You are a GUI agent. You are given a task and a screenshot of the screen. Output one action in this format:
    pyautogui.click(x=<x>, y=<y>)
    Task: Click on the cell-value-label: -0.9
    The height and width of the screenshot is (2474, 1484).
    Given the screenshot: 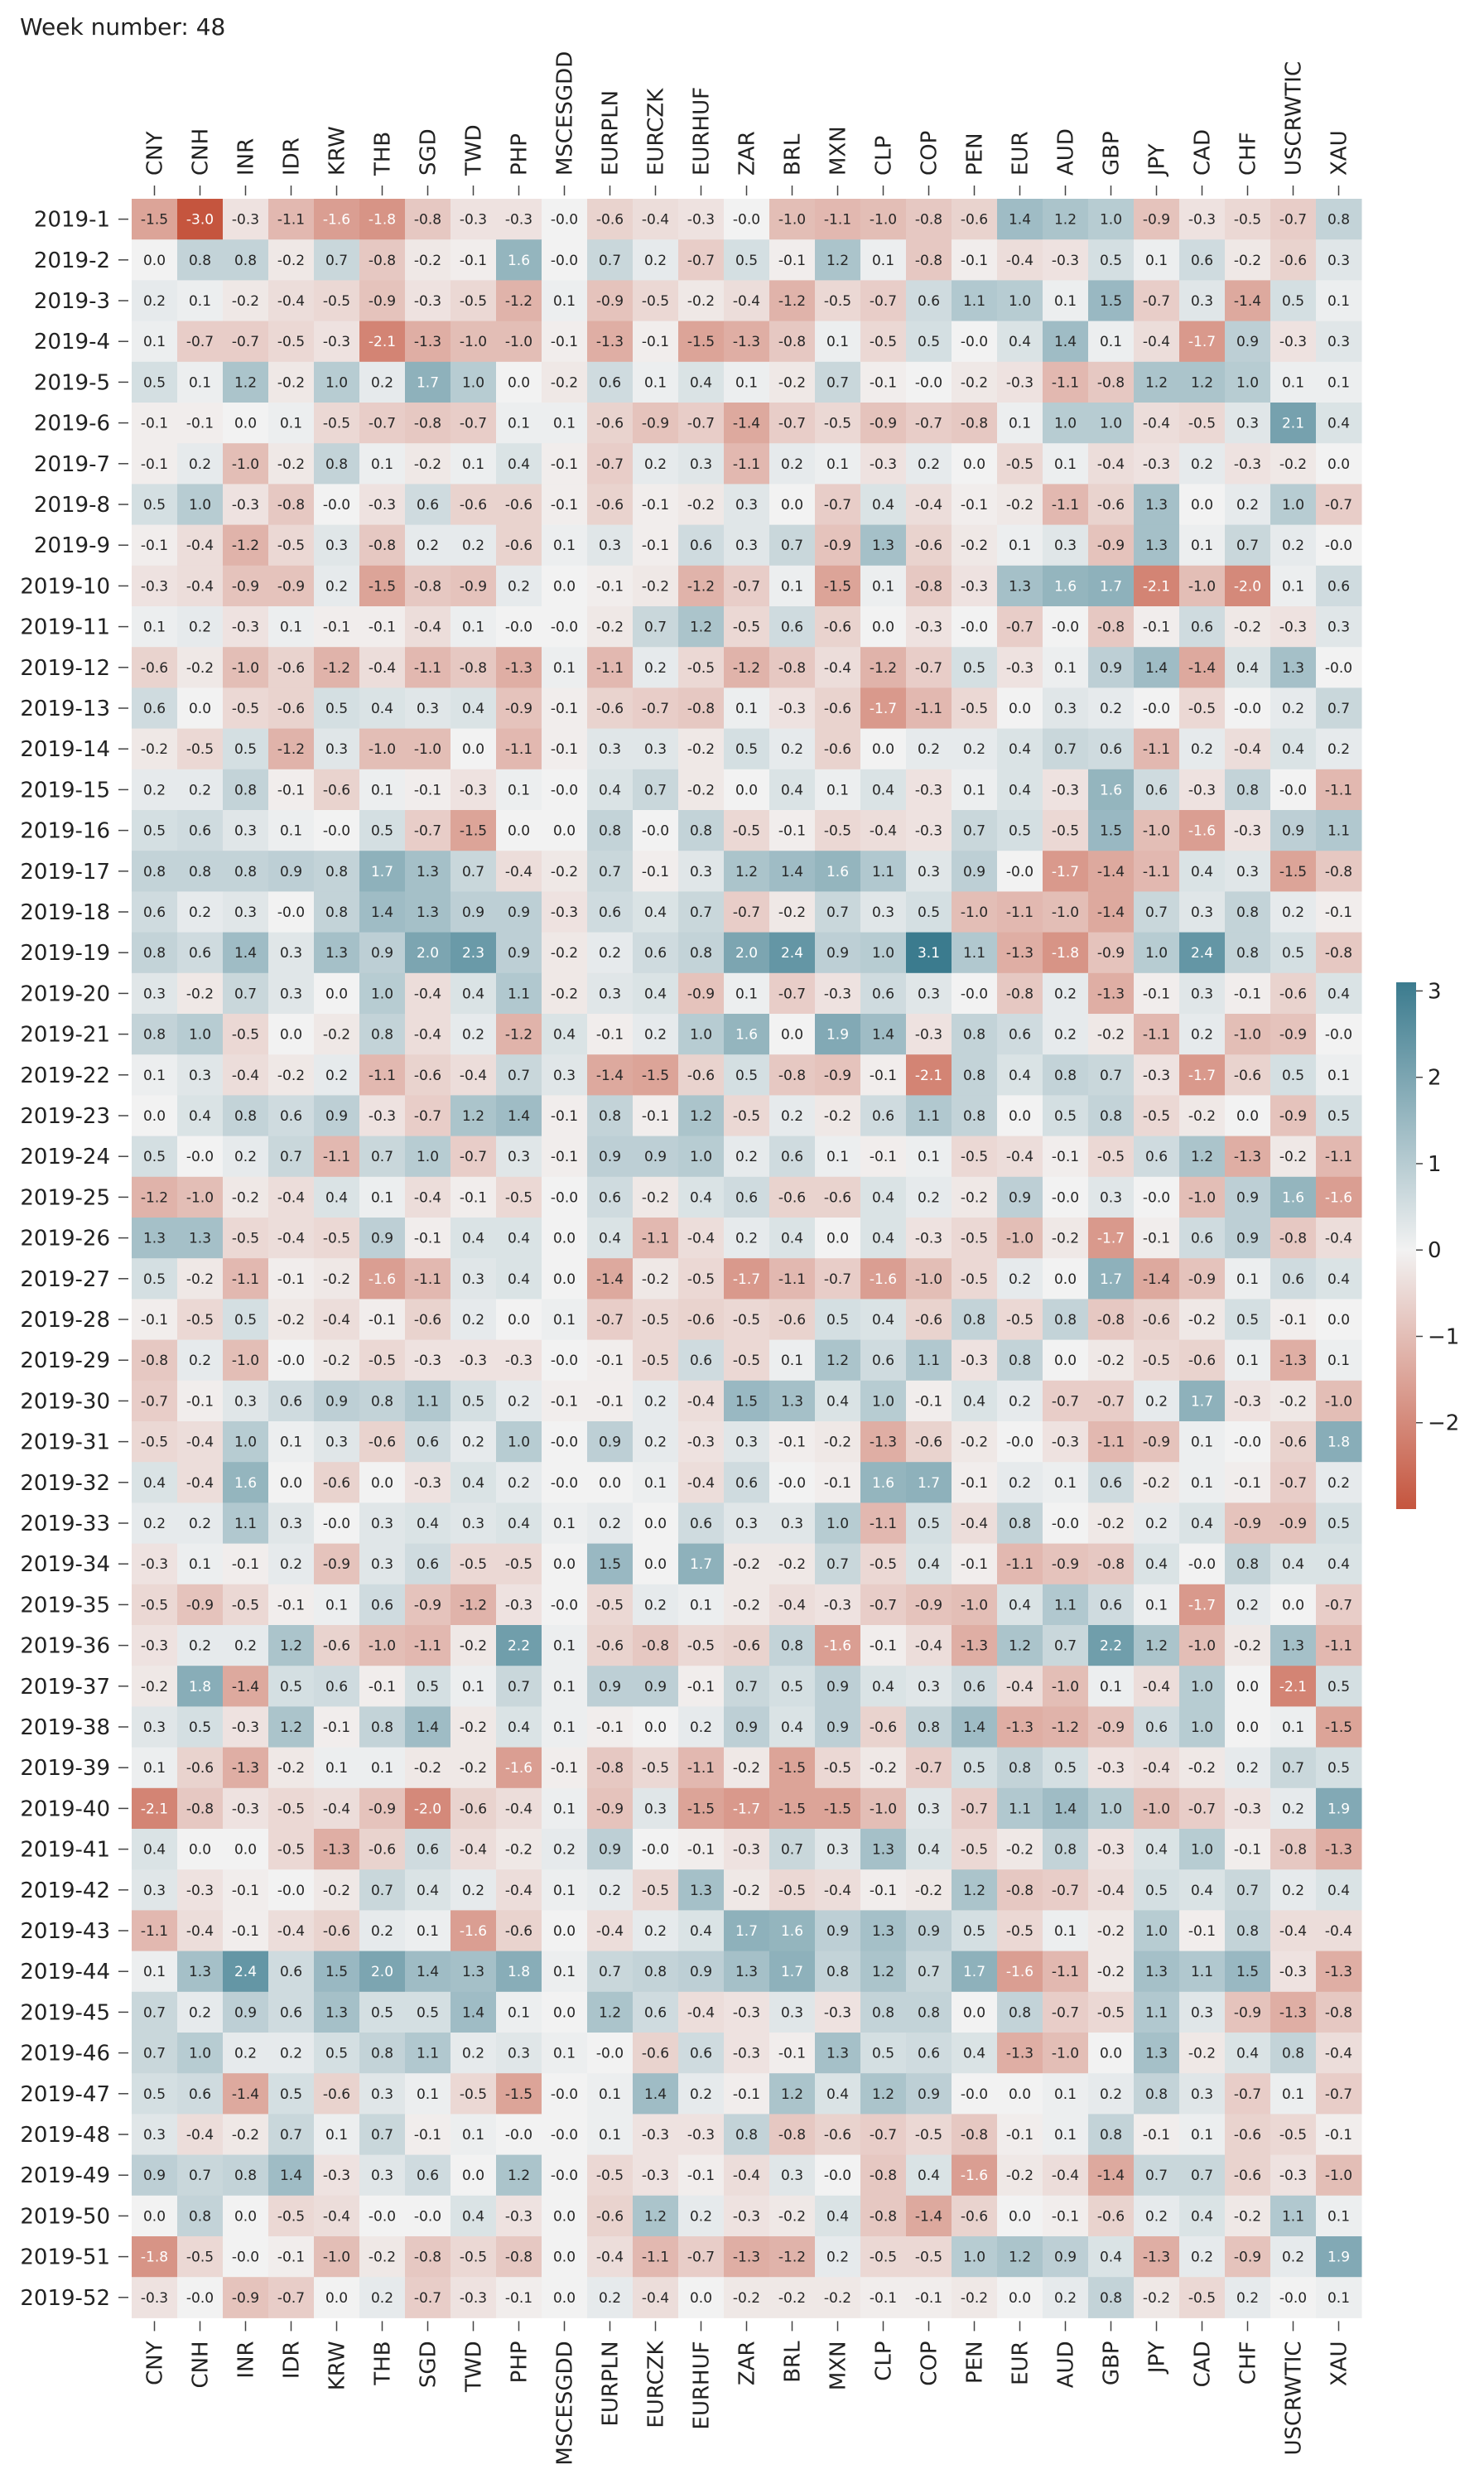 What is the action you would take?
    pyautogui.click(x=1111, y=953)
    